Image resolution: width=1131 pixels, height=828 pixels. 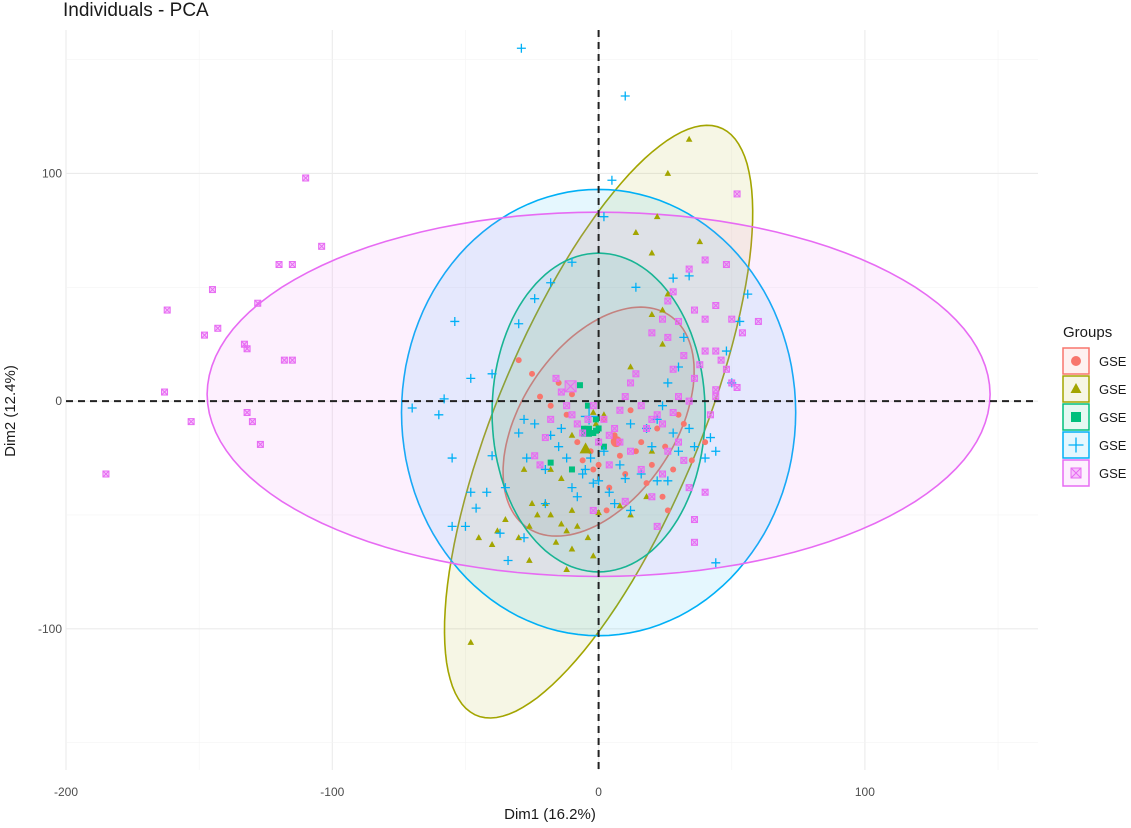 What do you see at coordinates (1076, 445) in the screenshot?
I see `legend-symbol-4-shape` at bounding box center [1076, 445].